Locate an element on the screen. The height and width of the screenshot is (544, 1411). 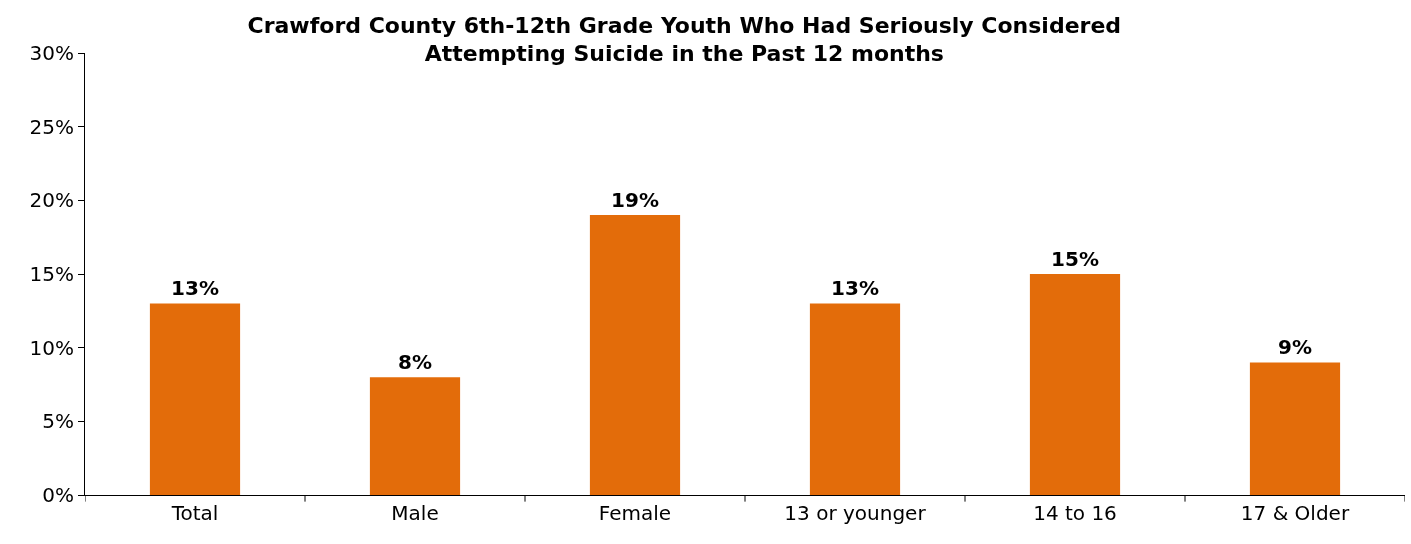
x-tick-label: 13 or younger is located at coordinates (855, 513).